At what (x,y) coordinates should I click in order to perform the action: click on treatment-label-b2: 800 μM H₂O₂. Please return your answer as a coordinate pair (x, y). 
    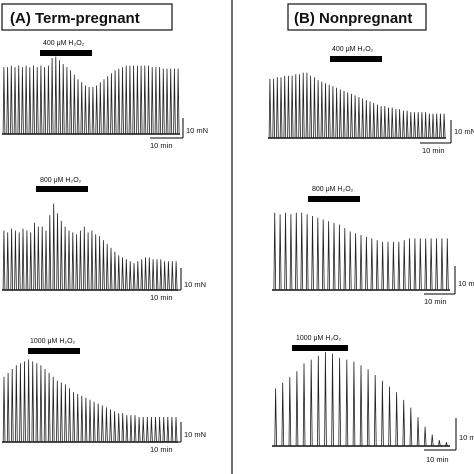
    Looking at the image, I should click on (333, 189).